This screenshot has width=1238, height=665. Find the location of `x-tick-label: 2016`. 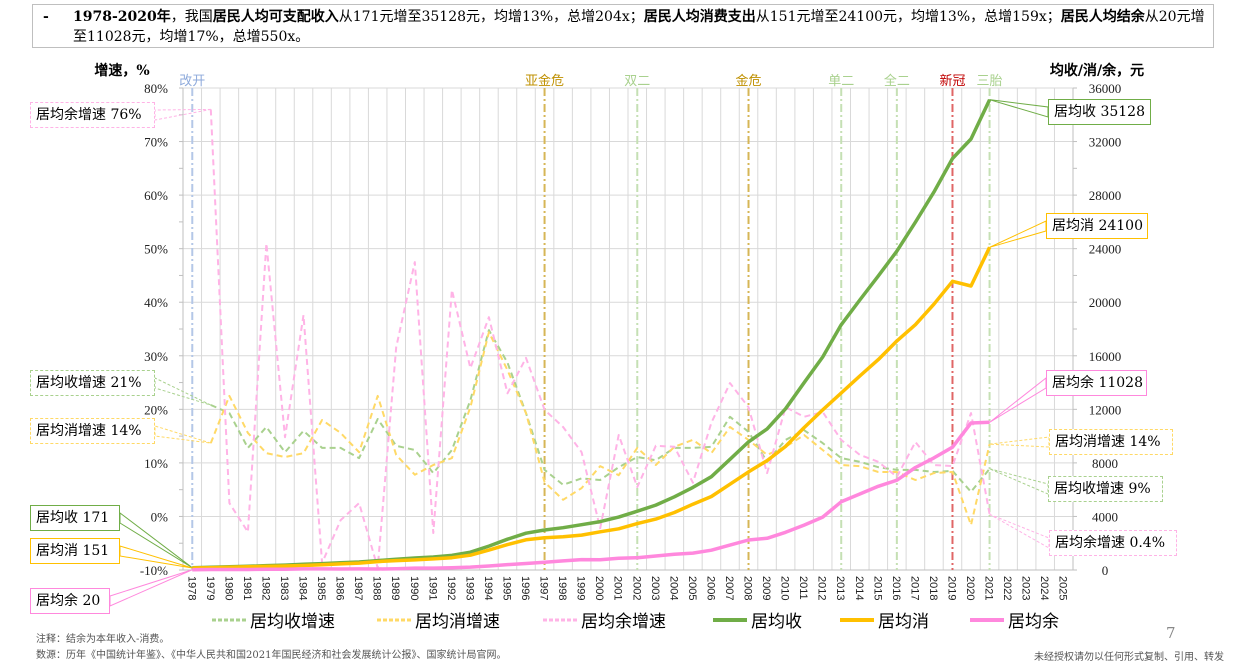

x-tick-label: 2016 is located at coordinates (896, 588).